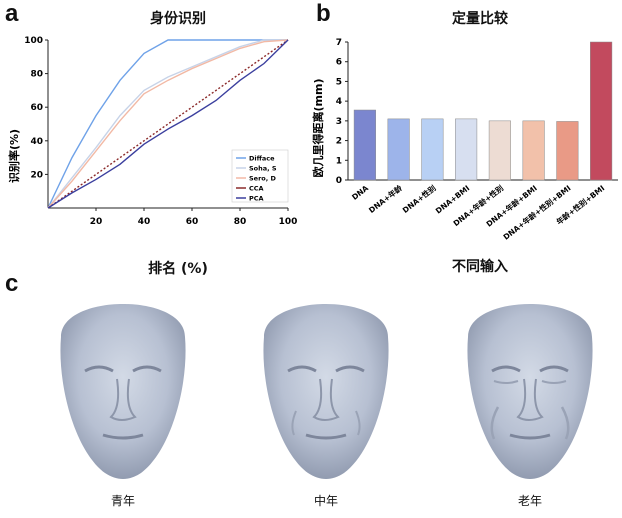 This screenshot has width=622, height=518. I want to click on legend-label: Difface, so click(262, 159).